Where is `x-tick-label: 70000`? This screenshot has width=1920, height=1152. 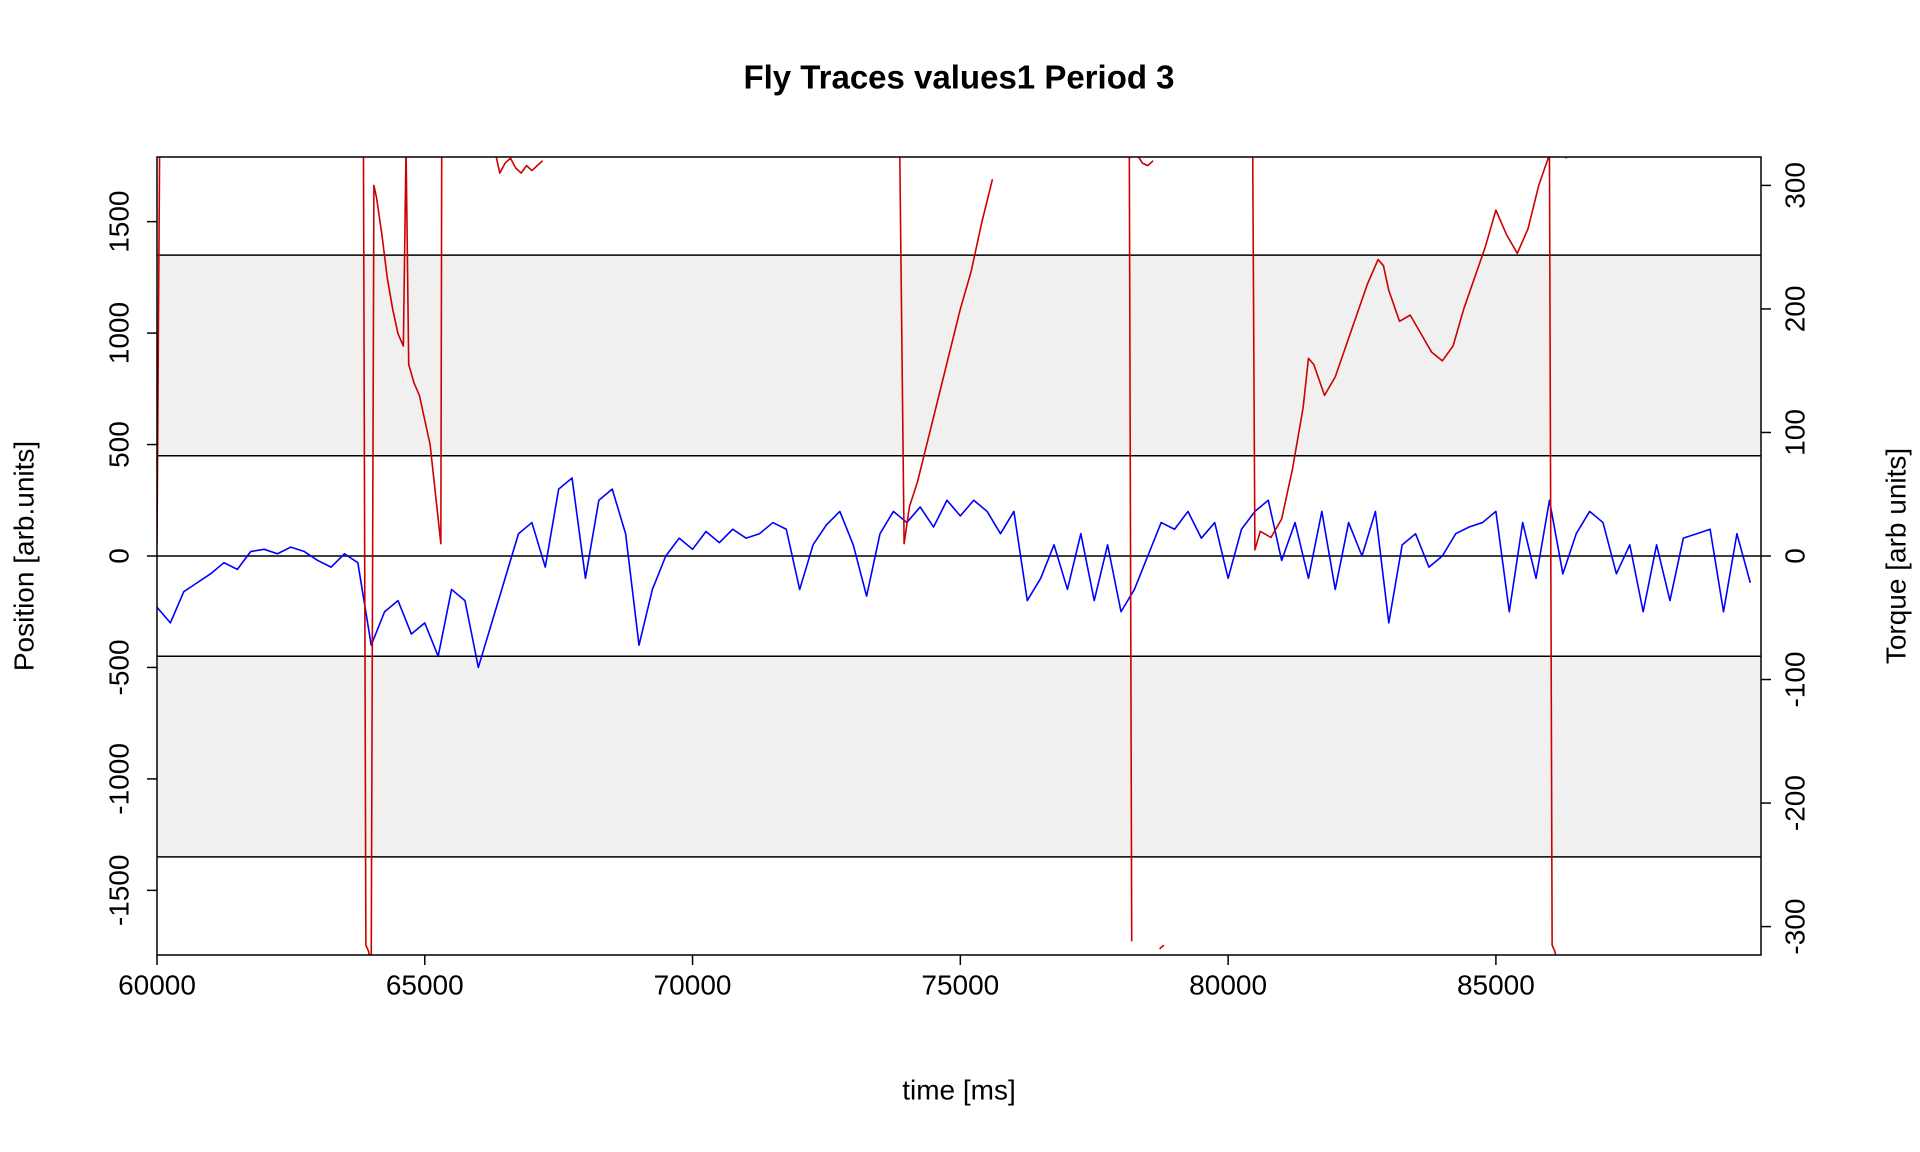
x-tick-label: 70000 is located at coordinates (693, 984).